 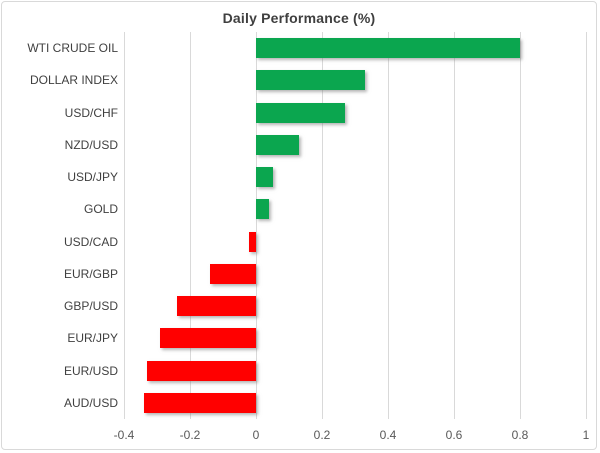 What do you see at coordinates (91, 144) in the screenshot?
I see `category-label: NZD/USD` at bounding box center [91, 144].